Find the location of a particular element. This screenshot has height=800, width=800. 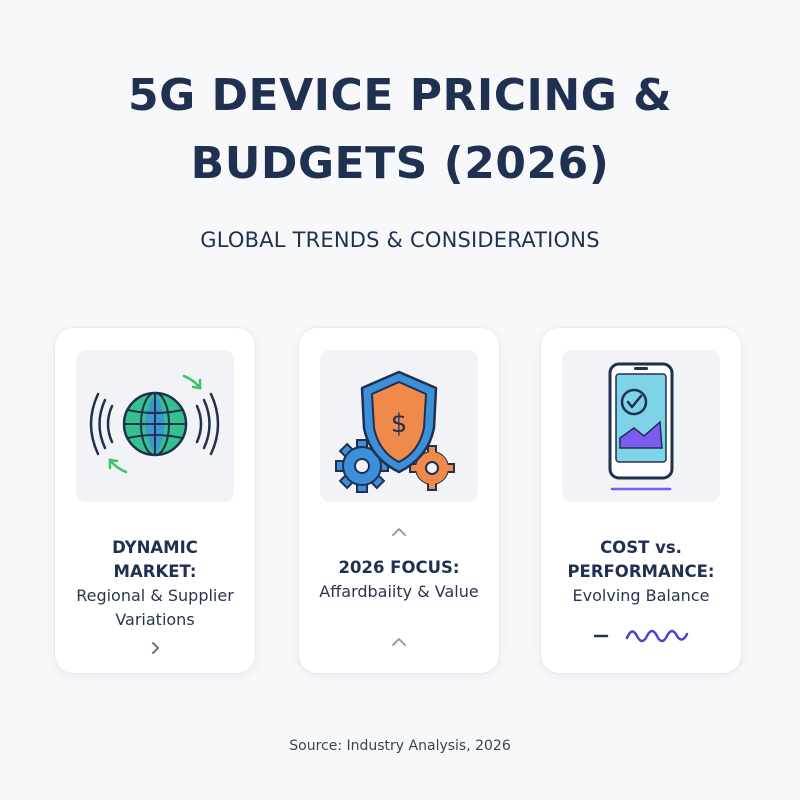

title-line-1: 5G DEVICE PRICING & is located at coordinates (399, 95).